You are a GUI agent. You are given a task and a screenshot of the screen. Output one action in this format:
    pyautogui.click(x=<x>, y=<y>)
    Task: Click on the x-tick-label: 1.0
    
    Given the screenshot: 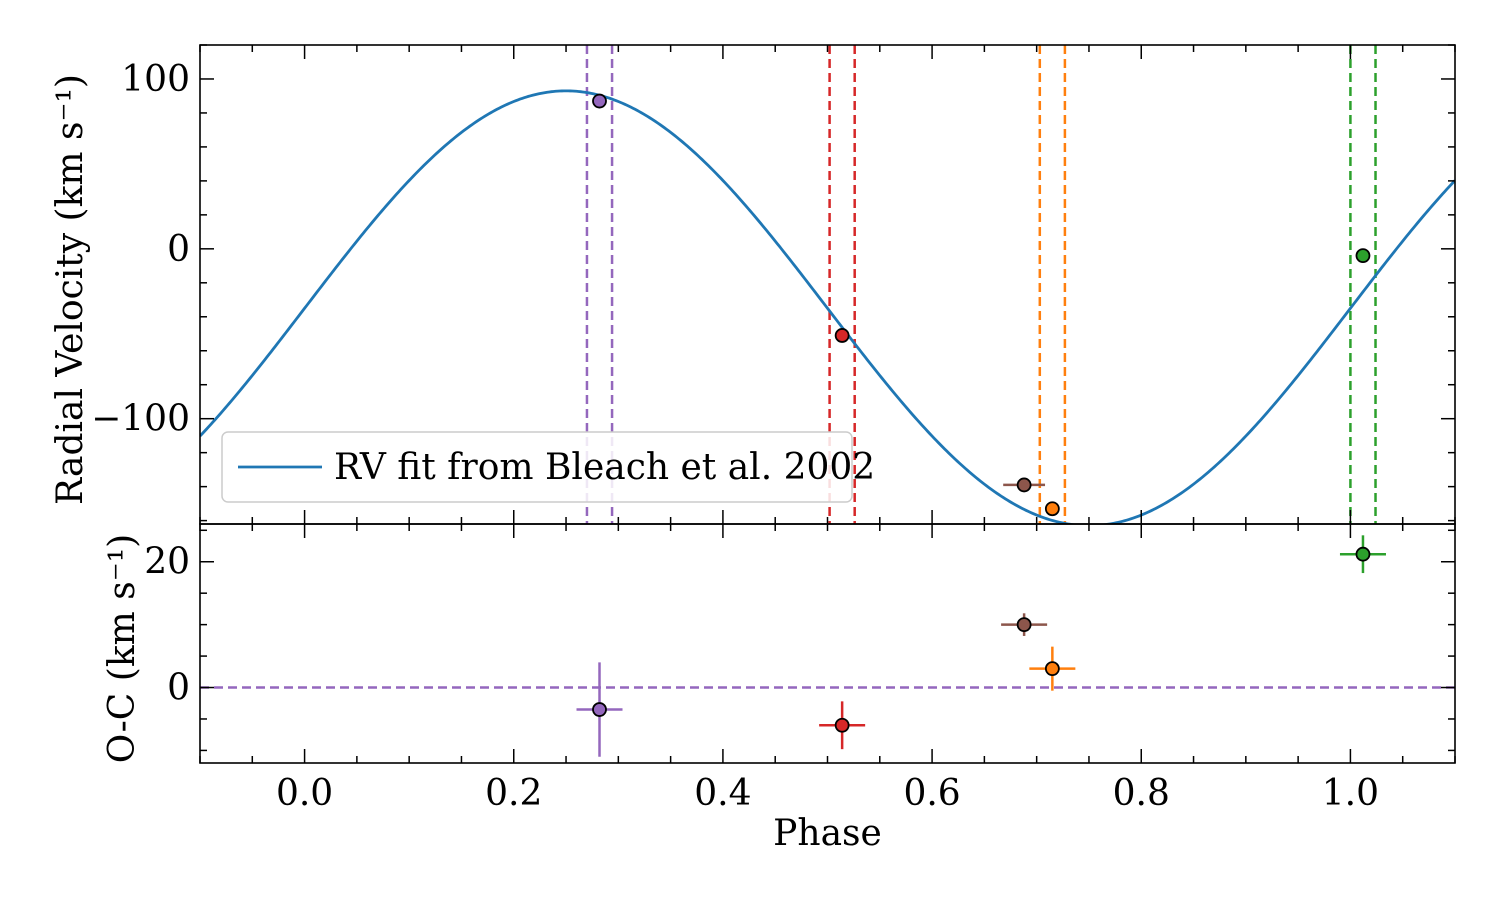 What is the action you would take?
    pyautogui.click(x=1350, y=793)
    